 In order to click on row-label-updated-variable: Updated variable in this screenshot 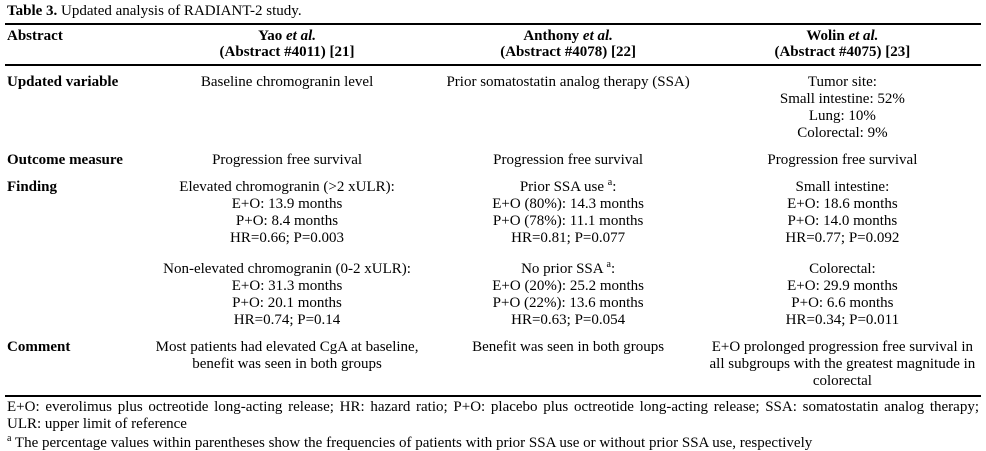, I will do `click(63, 82)`.